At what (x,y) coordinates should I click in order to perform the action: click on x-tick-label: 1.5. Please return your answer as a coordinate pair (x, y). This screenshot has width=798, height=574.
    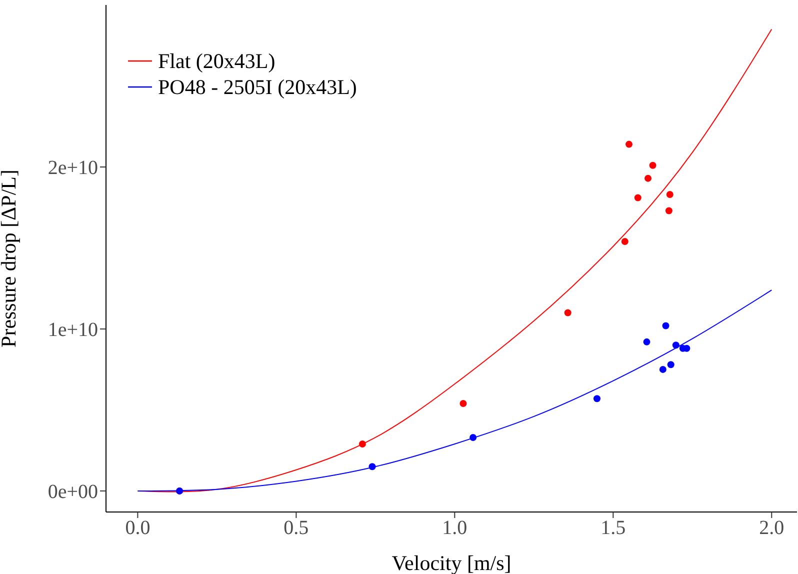
    Looking at the image, I should click on (613, 528).